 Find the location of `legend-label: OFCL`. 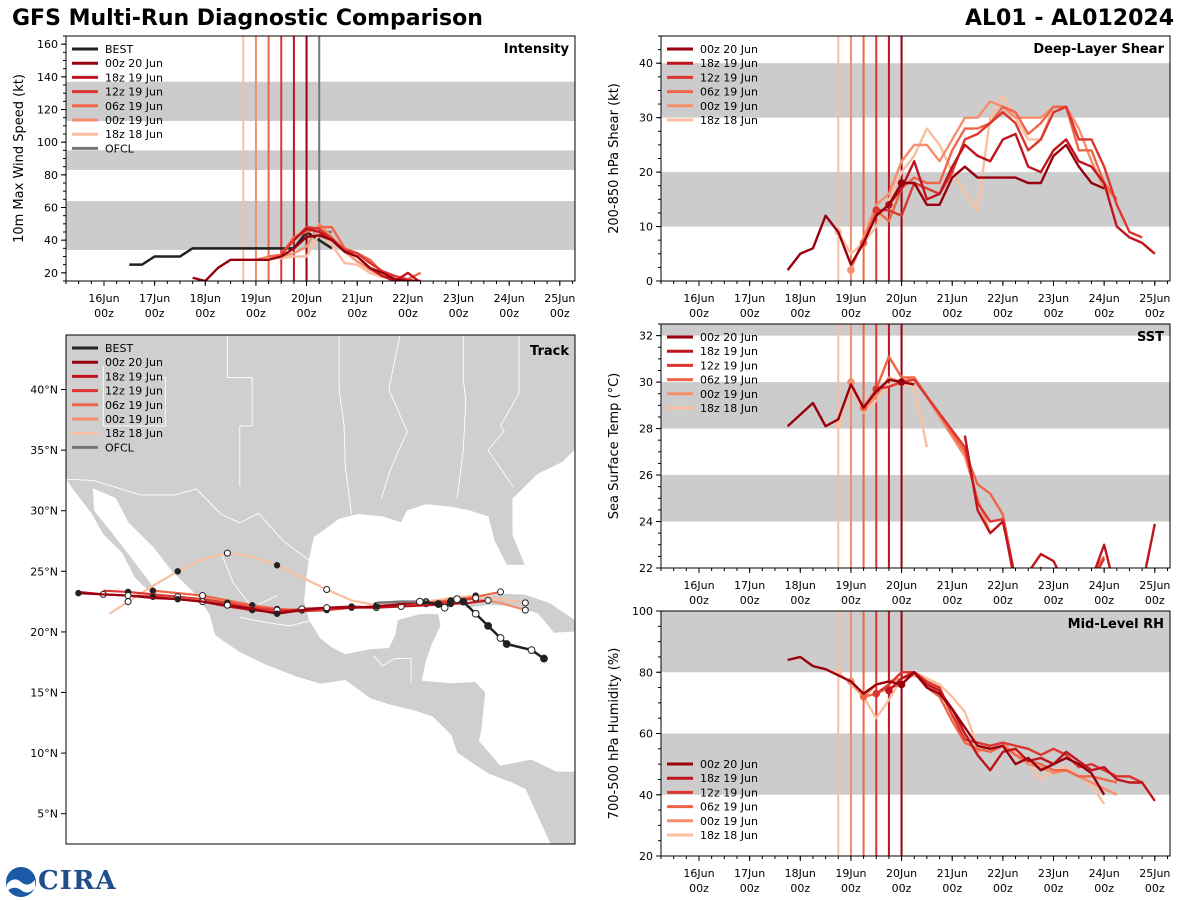

legend-label: OFCL is located at coordinates (120, 447).